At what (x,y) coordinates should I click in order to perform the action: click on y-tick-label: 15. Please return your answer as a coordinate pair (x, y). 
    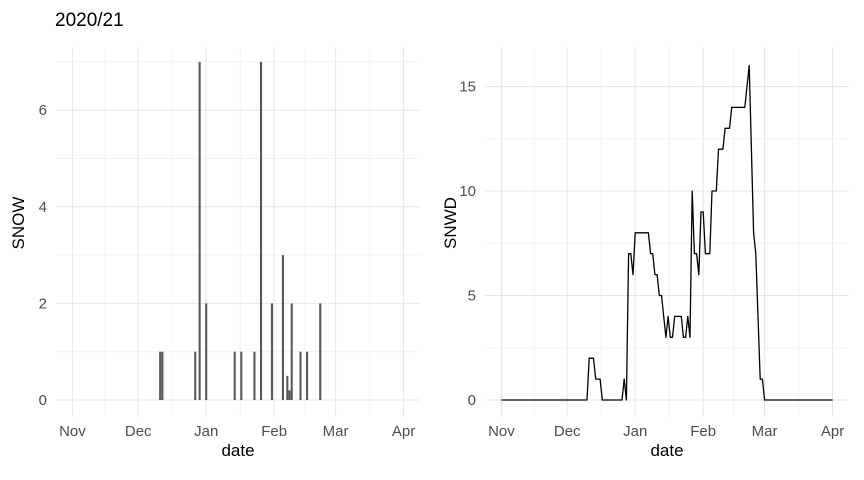
    Looking at the image, I should click on (467, 87).